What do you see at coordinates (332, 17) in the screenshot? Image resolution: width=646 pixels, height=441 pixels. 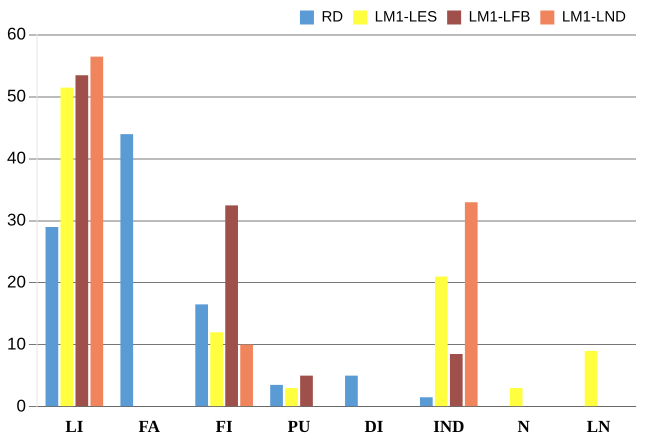 I see `legend-label: RD` at bounding box center [332, 17].